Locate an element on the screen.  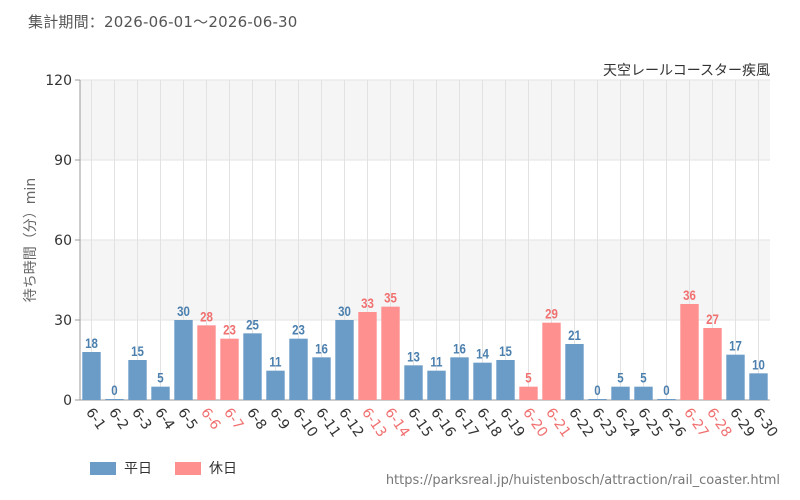
data-label-6-2: 0 is located at coordinates (114, 390).